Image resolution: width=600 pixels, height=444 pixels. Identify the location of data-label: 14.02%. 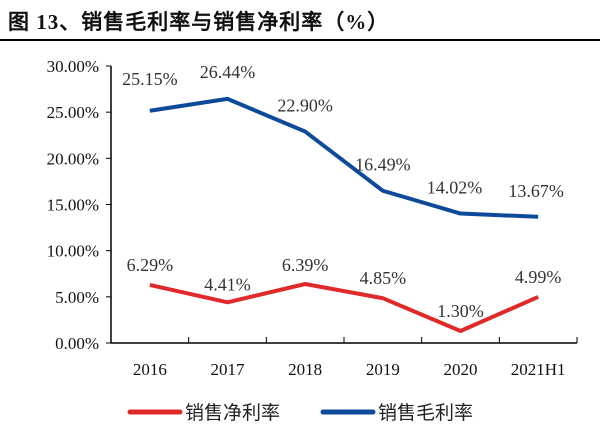
(455, 188).